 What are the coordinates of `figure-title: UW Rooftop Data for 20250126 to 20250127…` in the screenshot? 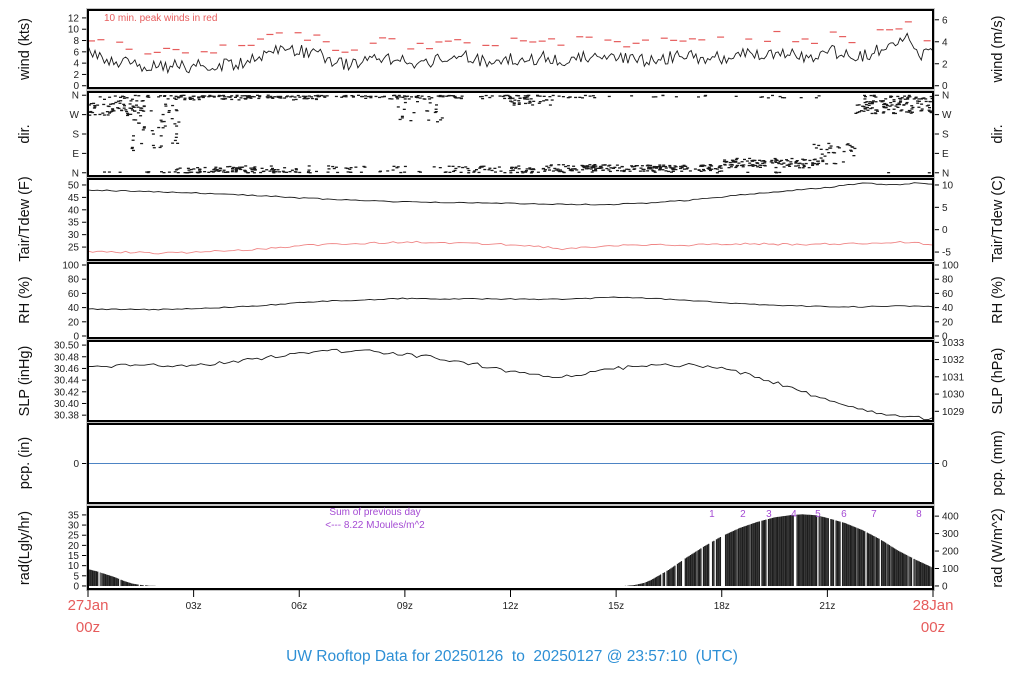 It's located at (512, 656).